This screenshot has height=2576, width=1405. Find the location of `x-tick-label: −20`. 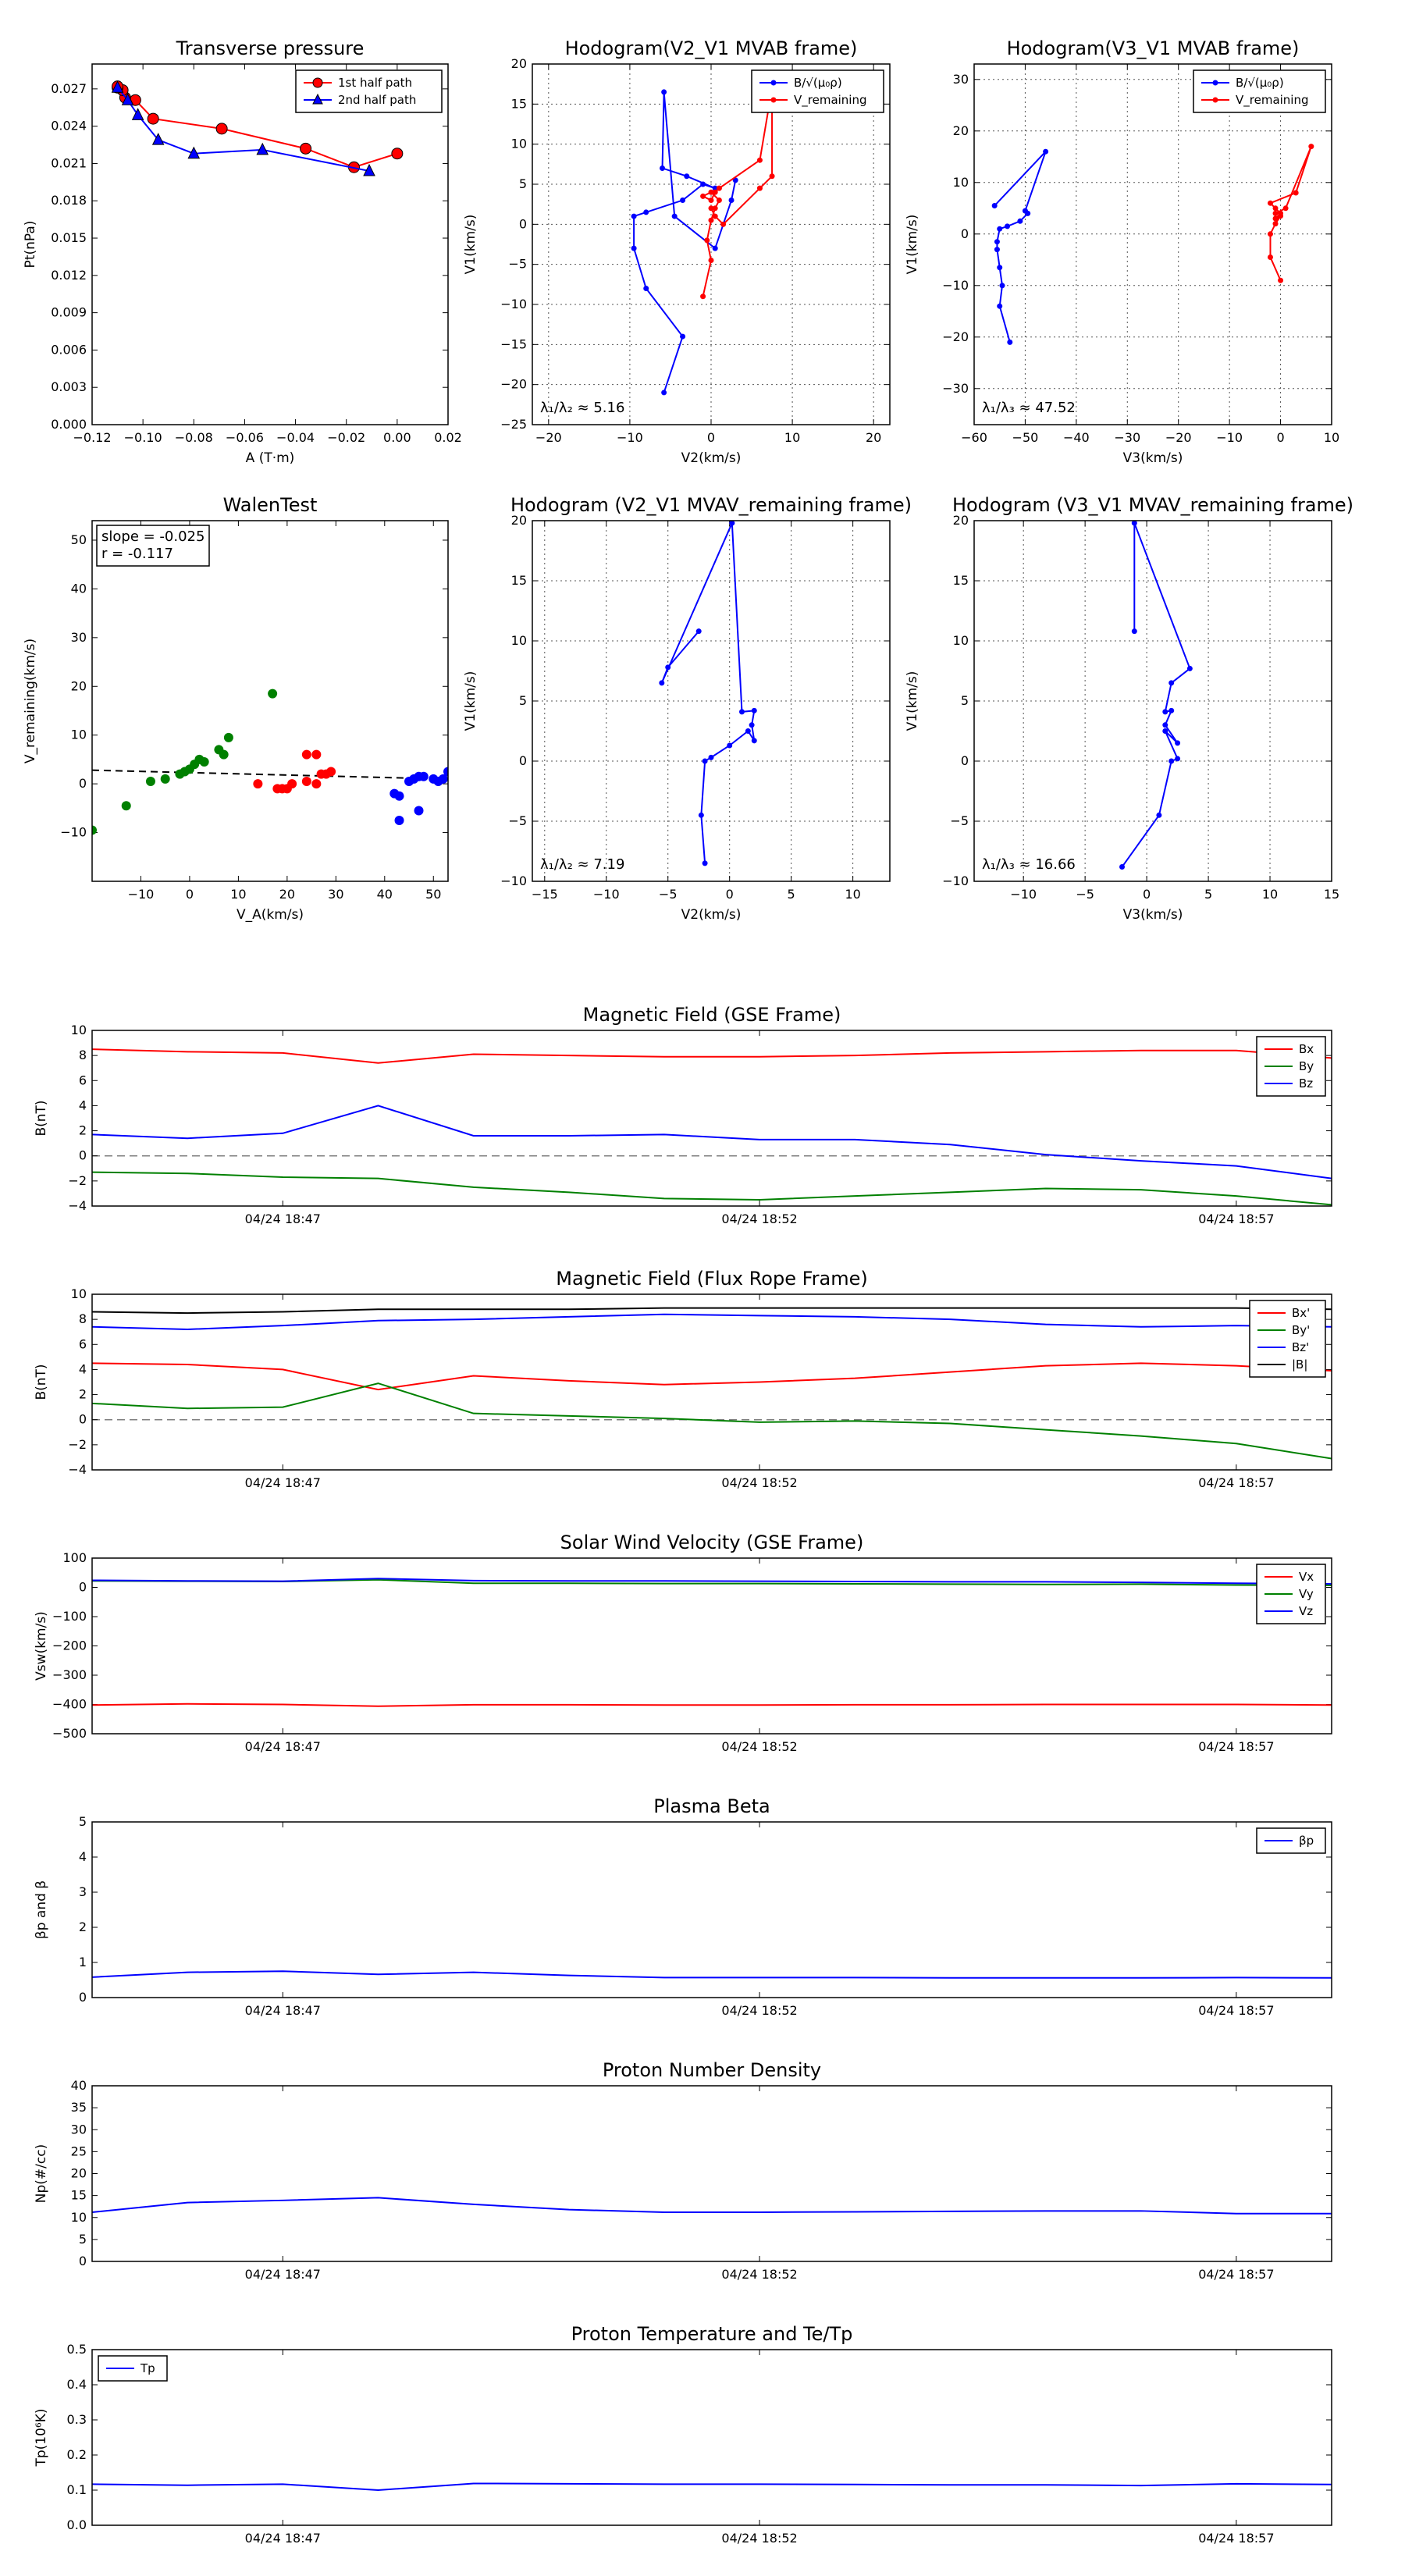

x-tick-label: −20 is located at coordinates (1178, 437).